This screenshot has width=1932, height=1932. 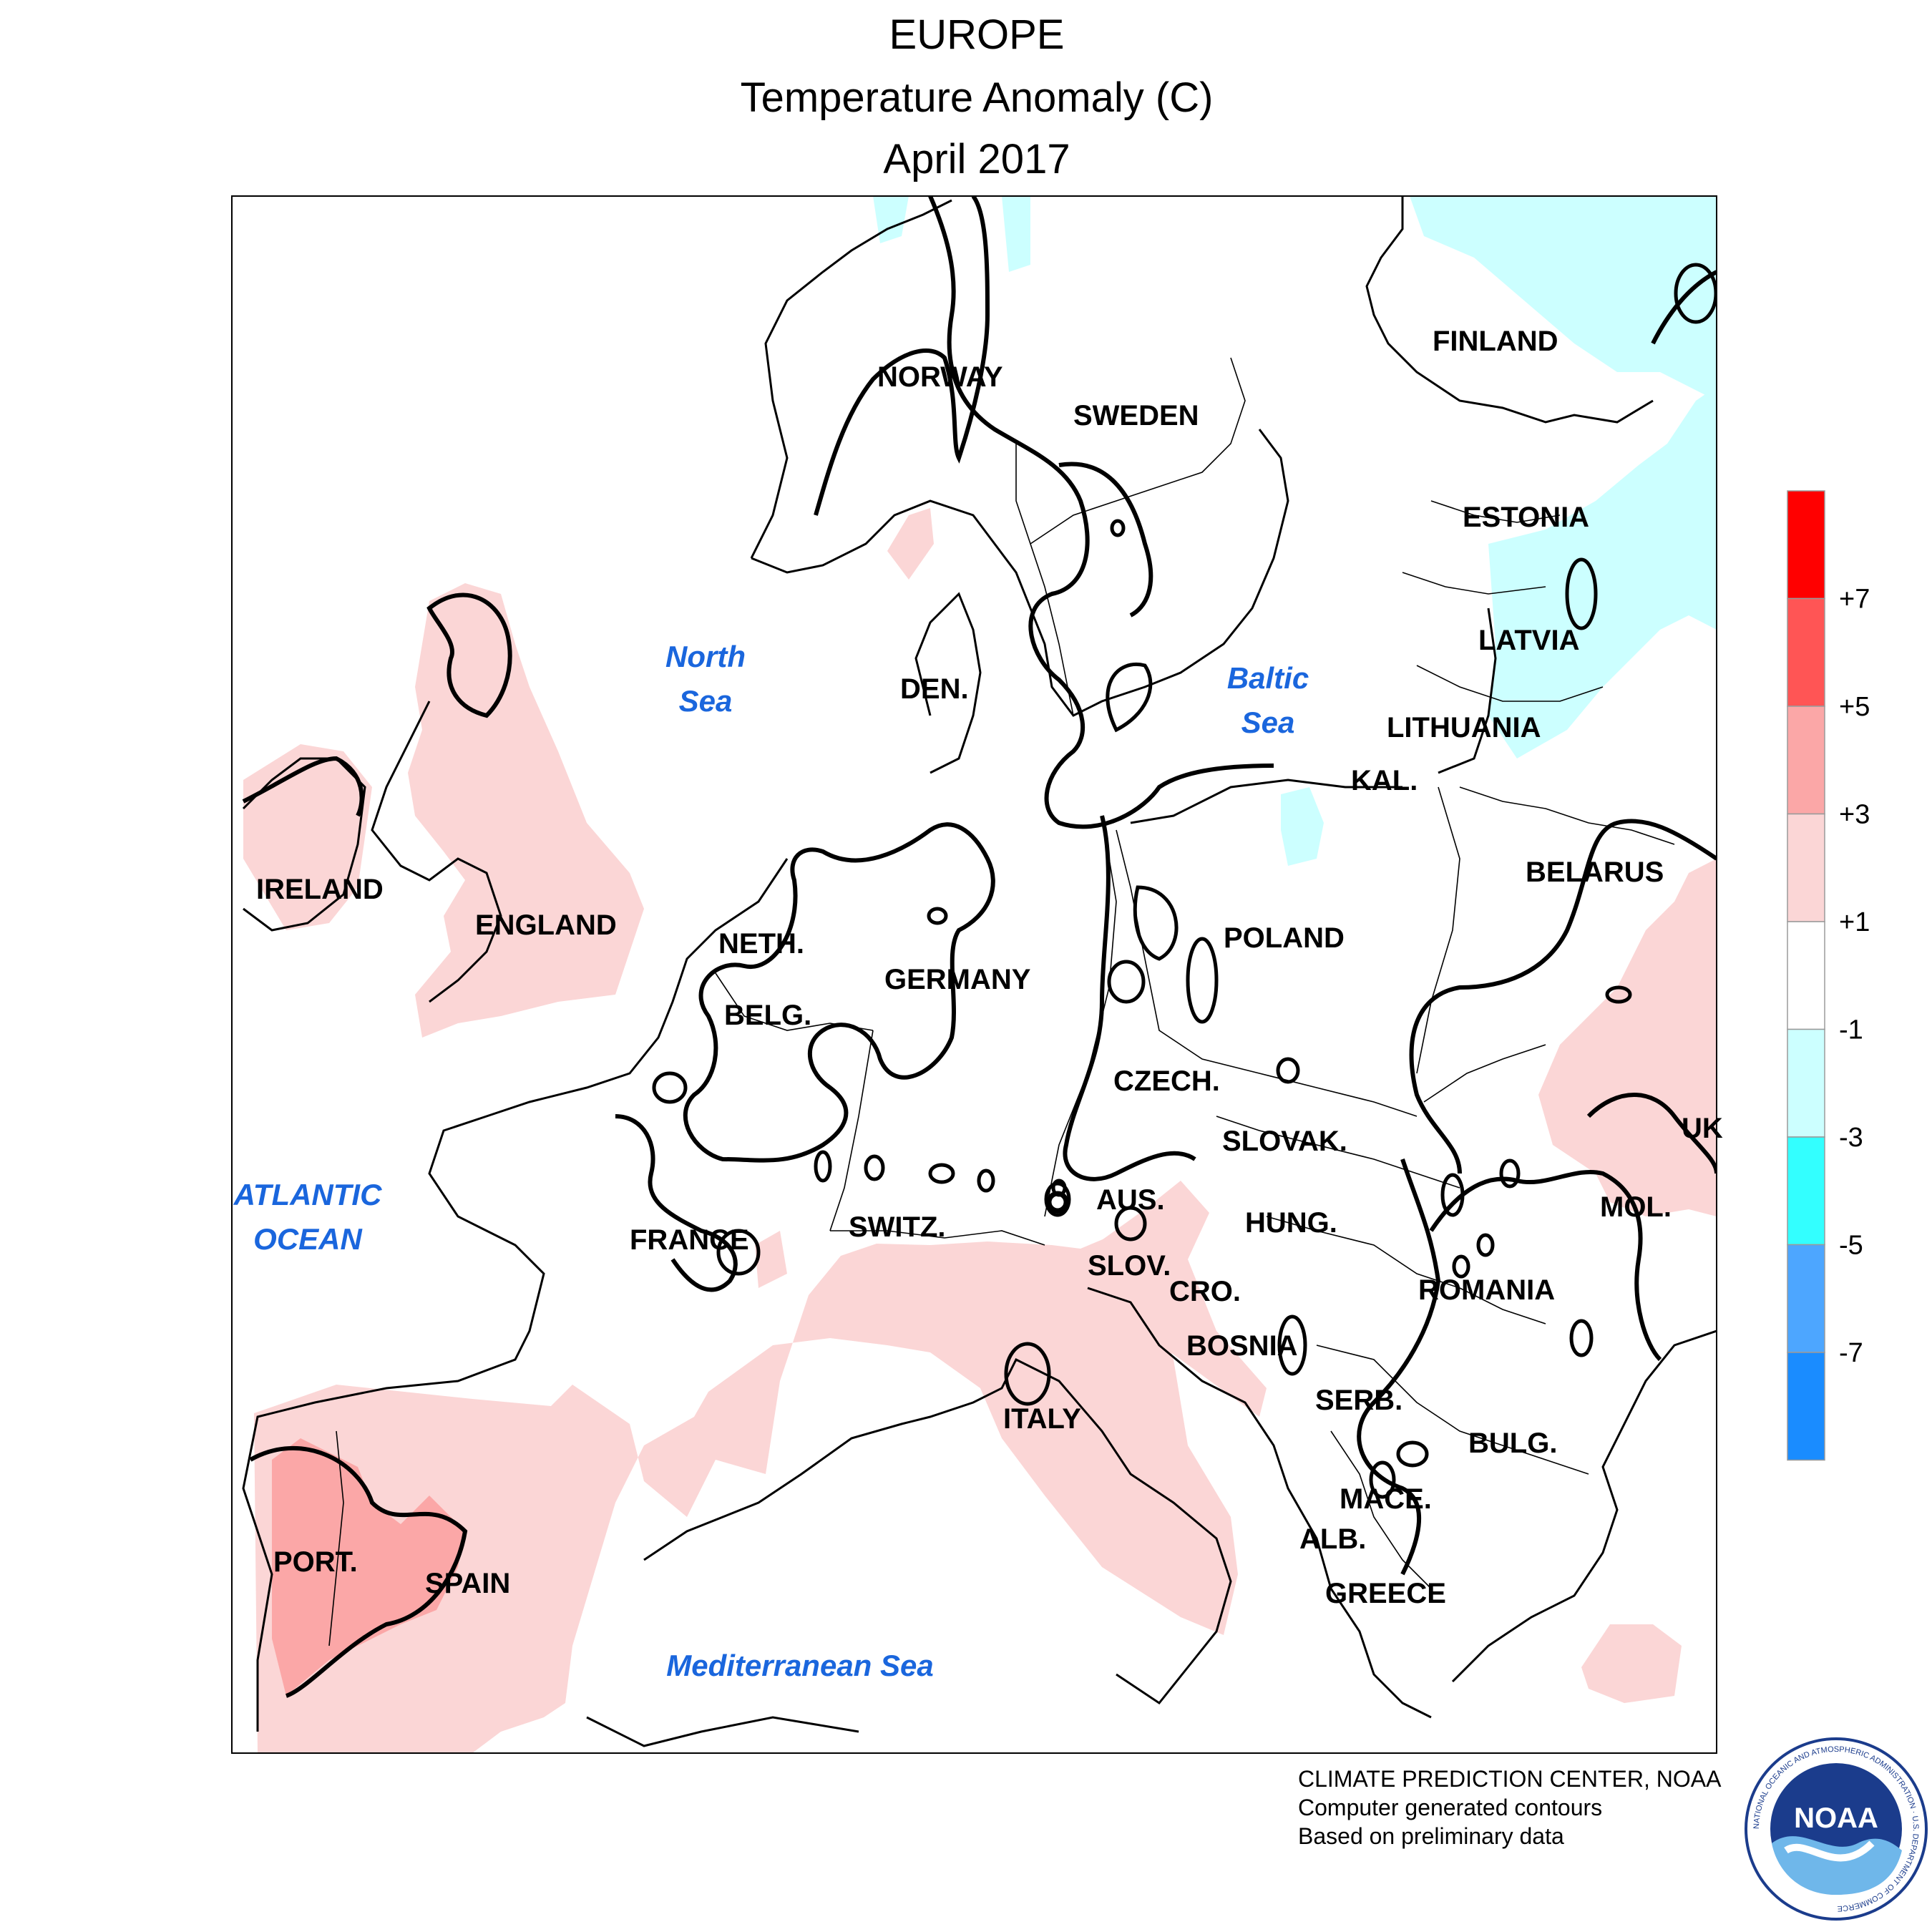 What do you see at coordinates (1636, 1207) in the screenshot?
I see `country-label: MOL.` at bounding box center [1636, 1207].